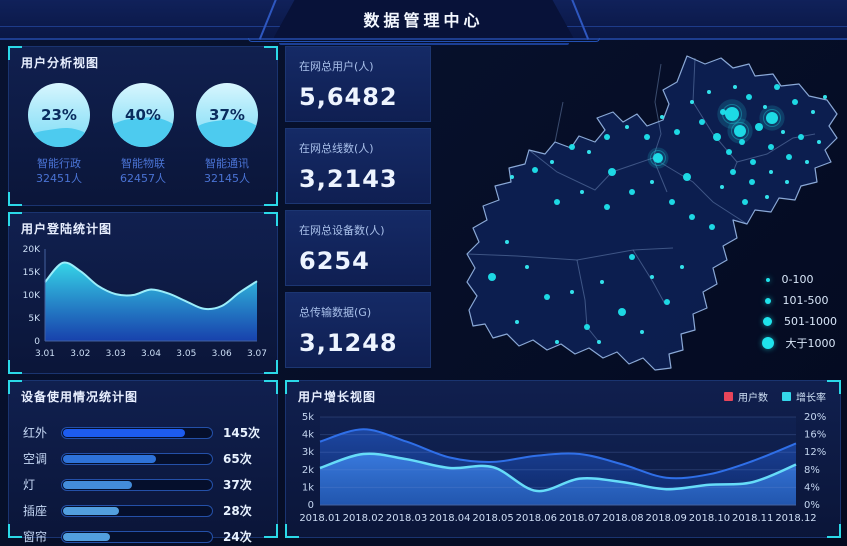 The width and height of the screenshot is (847, 546). What do you see at coordinates (67, 229) in the screenshot?
I see `panel-title-login-stats: 用户登陆统计图` at bounding box center [67, 229].